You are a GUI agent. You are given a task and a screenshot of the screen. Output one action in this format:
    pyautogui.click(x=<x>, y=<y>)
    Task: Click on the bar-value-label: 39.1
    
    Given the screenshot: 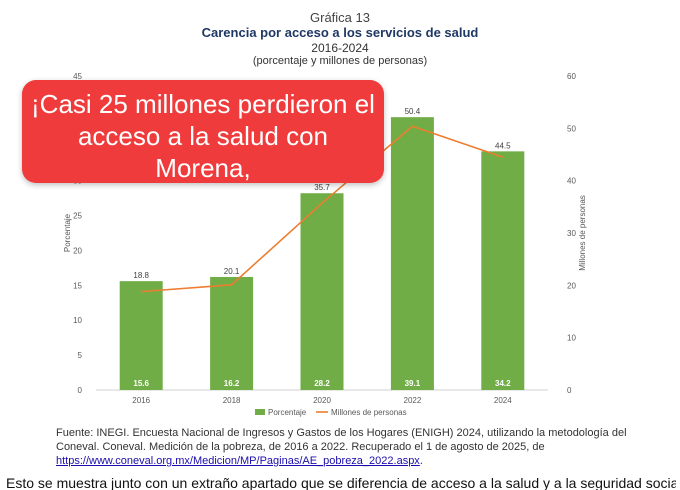 What is the action you would take?
    pyautogui.click(x=413, y=383)
    